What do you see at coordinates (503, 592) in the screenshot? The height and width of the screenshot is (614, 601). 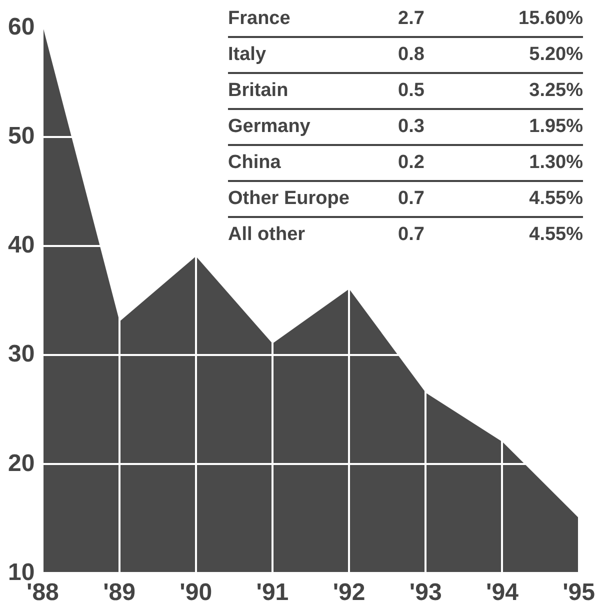 I see `x-tick-label: '94` at bounding box center [503, 592].